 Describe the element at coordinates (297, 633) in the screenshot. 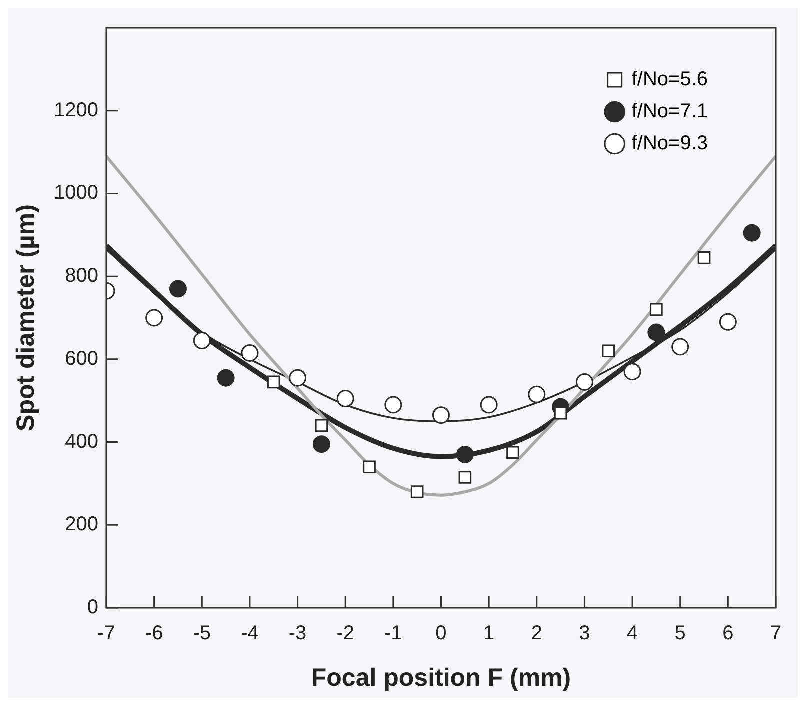

I see `x-tick-label: -3` at that location.